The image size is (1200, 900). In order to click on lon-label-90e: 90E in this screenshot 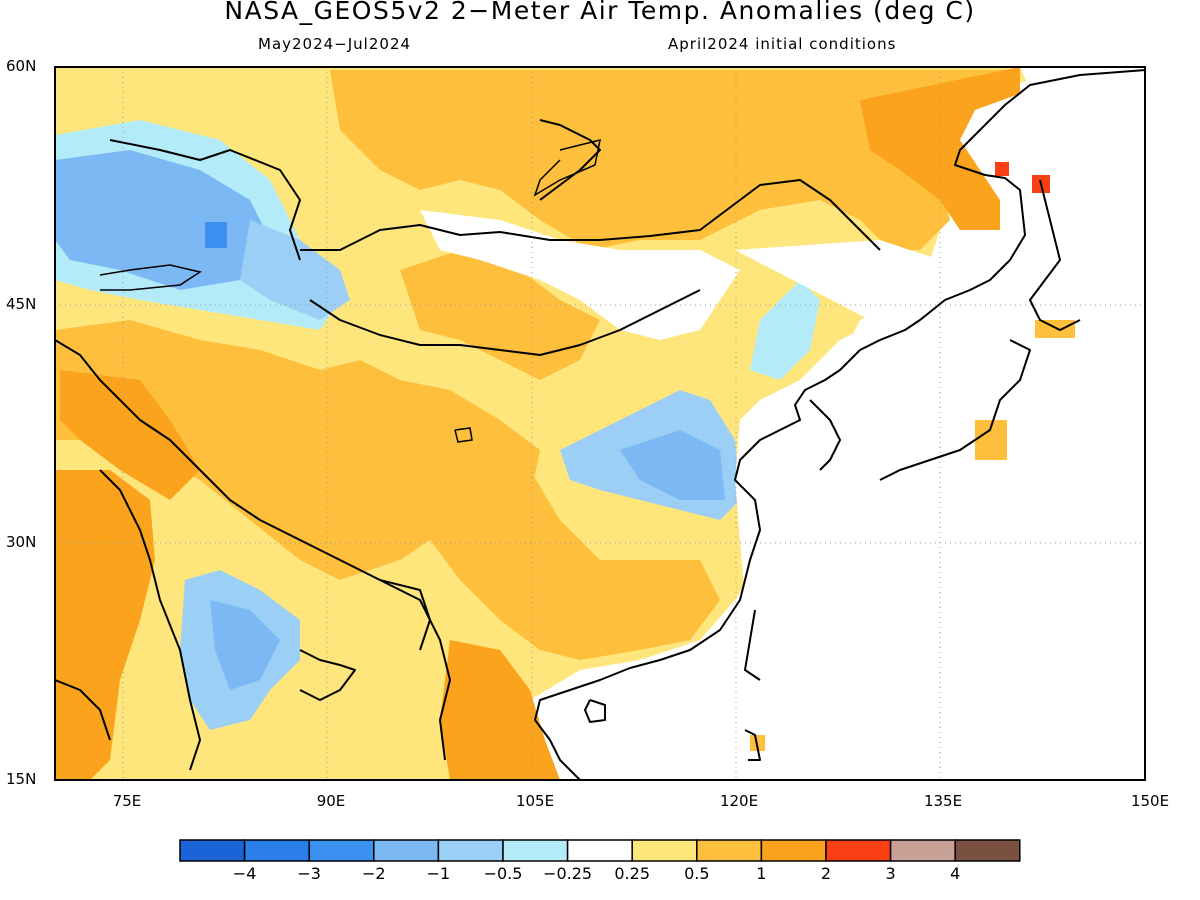, I will do `click(331, 801)`.